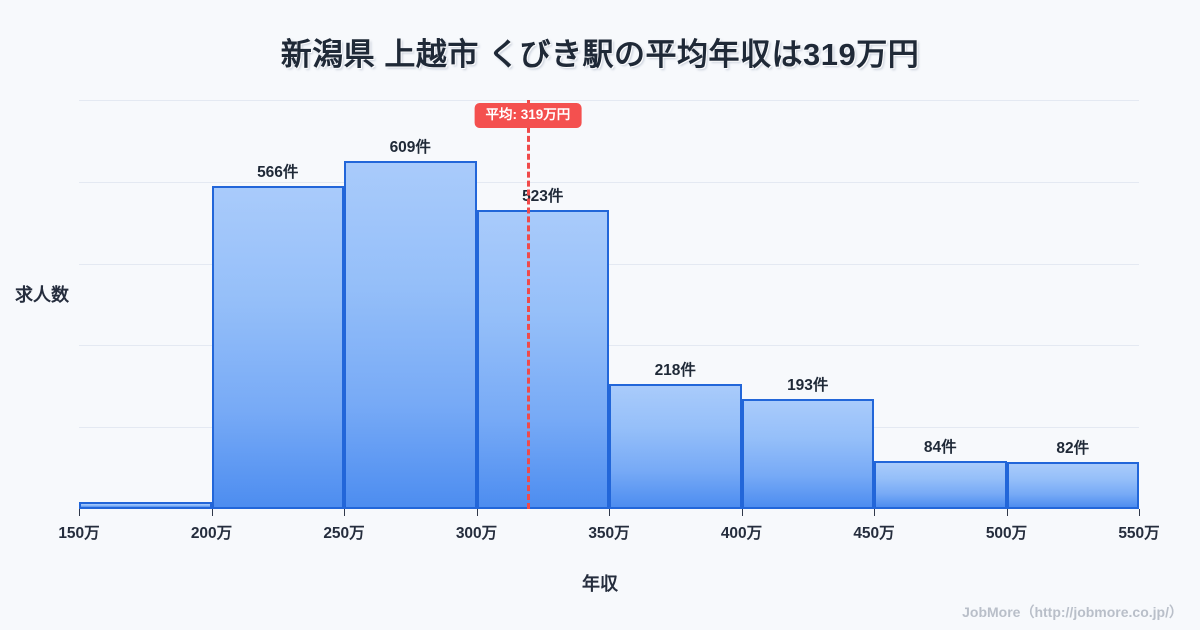  What do you see at coordinates (528, 304) in the screenshot?
I see `average-line` at bounding box center [528, 304].